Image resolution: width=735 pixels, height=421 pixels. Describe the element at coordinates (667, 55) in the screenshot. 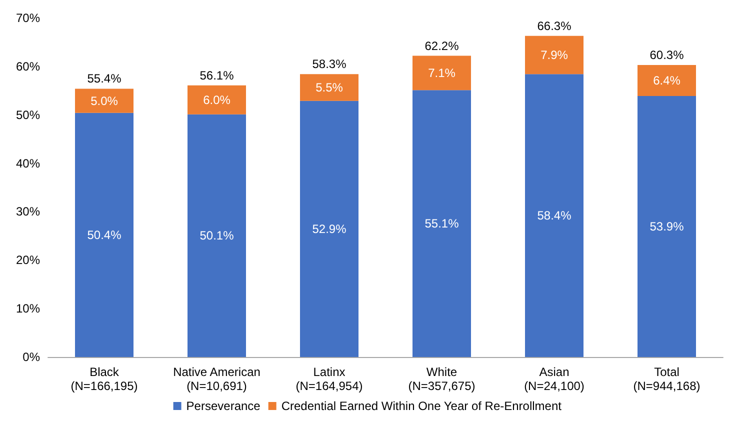

I see `total-label: 60.3%` at that location.